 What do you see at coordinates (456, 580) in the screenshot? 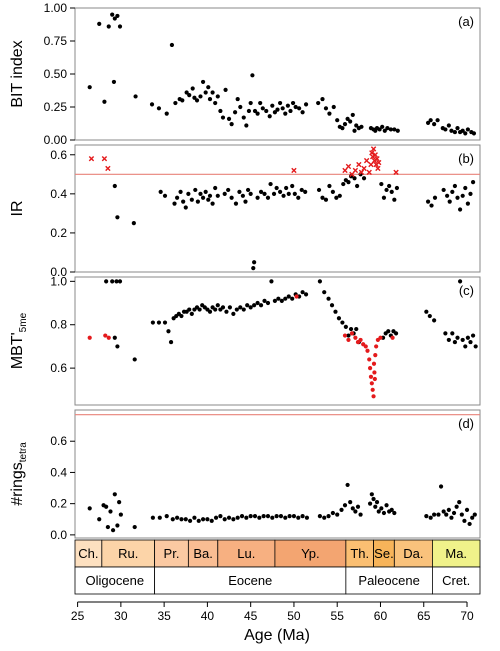
I see `epoch-label: Cret.` at bounding box center [456, 580].